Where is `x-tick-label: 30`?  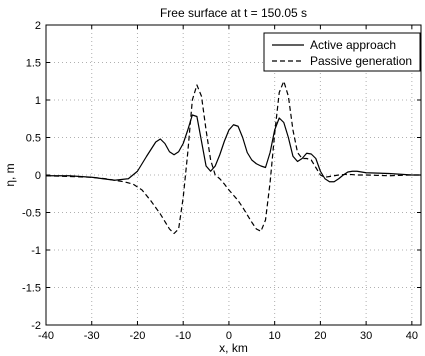
x-tick-label: 30 is located at coordinates (366, 336).